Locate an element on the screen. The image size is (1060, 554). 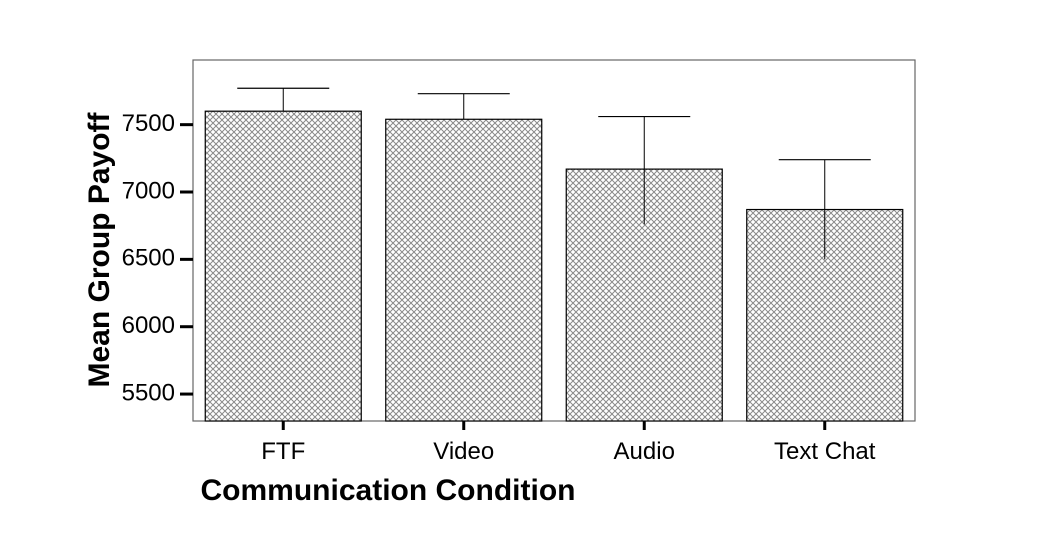
y-tick-label: 7000 is located at coordinates (148, 190).